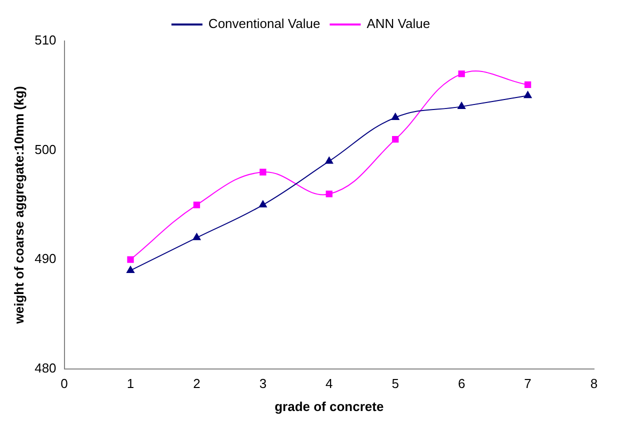 The image size is (622, 427). I want to click on y-tick-label: 480, so click(45, 368).